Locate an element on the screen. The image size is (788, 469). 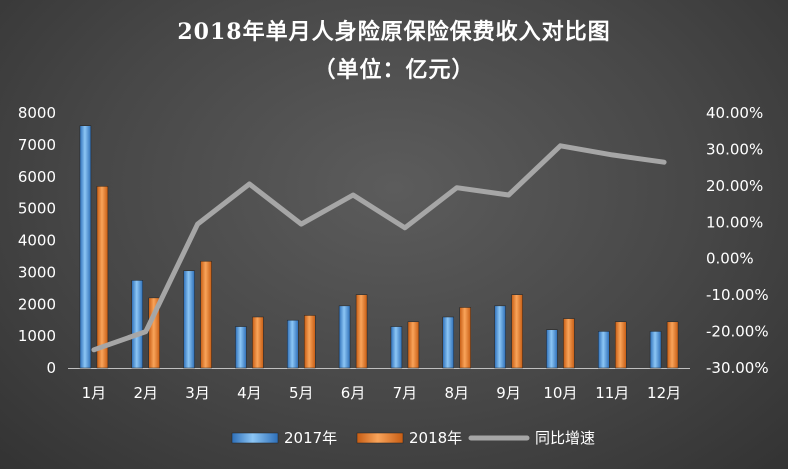
x-tick-label: 12月 is located at coordinates (664, 393).